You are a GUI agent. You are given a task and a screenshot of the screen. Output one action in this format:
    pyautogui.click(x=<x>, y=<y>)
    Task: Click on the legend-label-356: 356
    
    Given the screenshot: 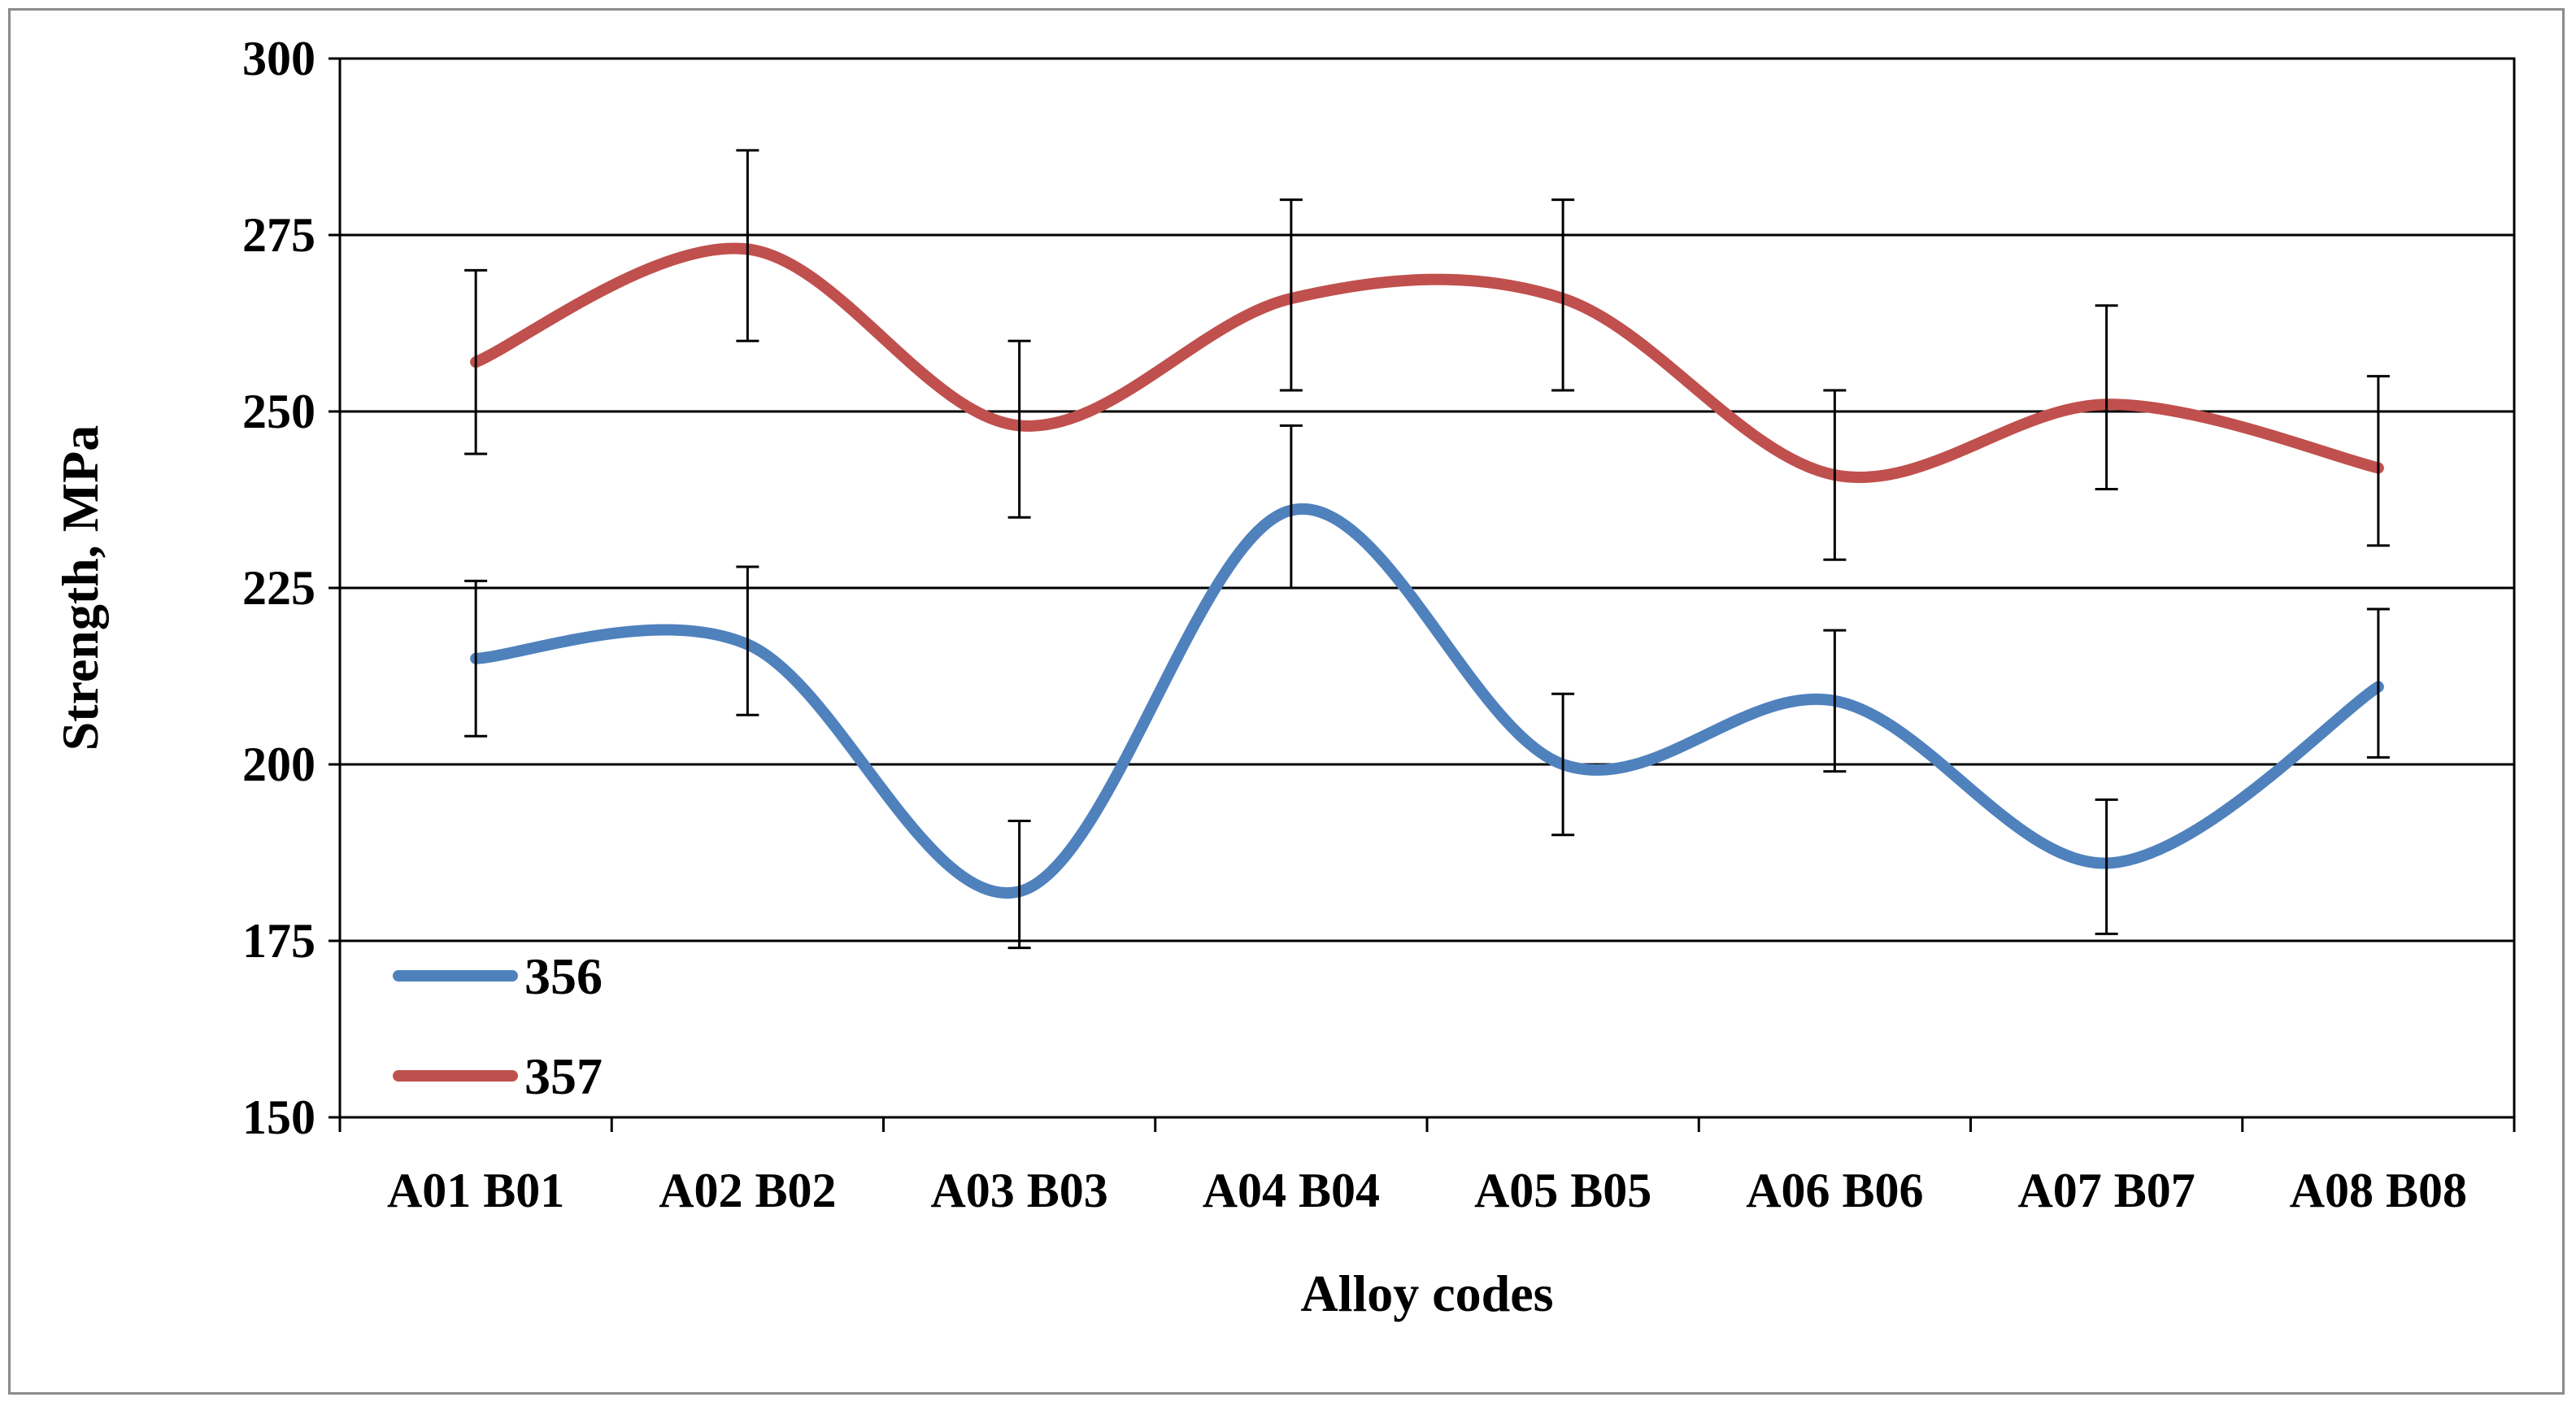 What is the action you would take?
    pyautogui.click(x=563, y=976)
    